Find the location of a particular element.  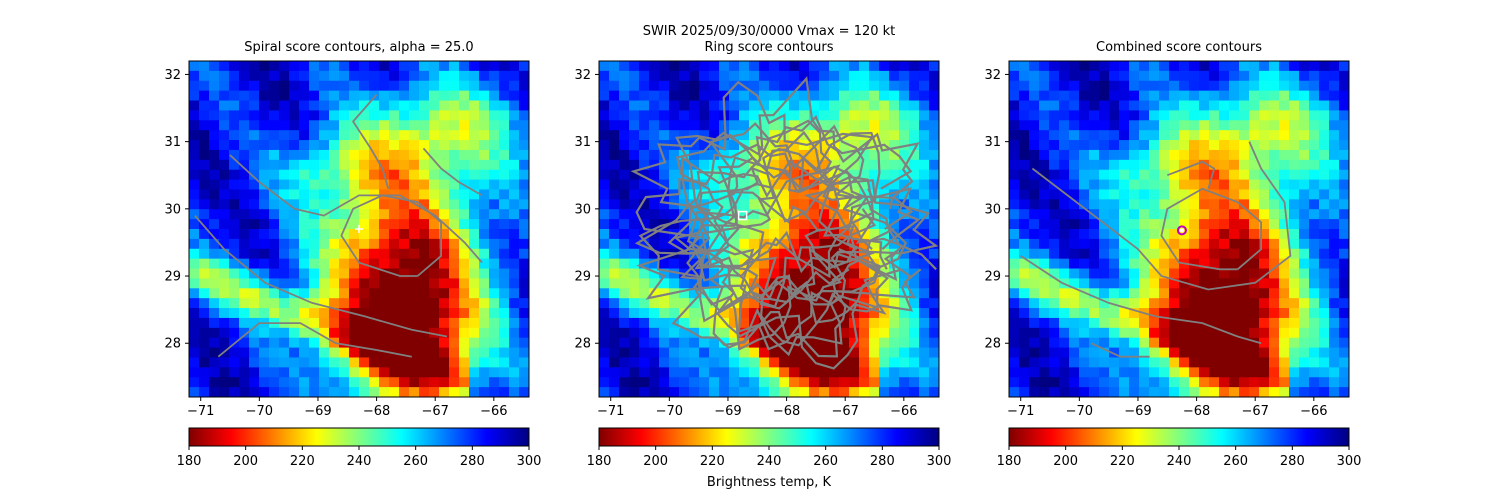

center-marker is located at coordinates (1181, 230).